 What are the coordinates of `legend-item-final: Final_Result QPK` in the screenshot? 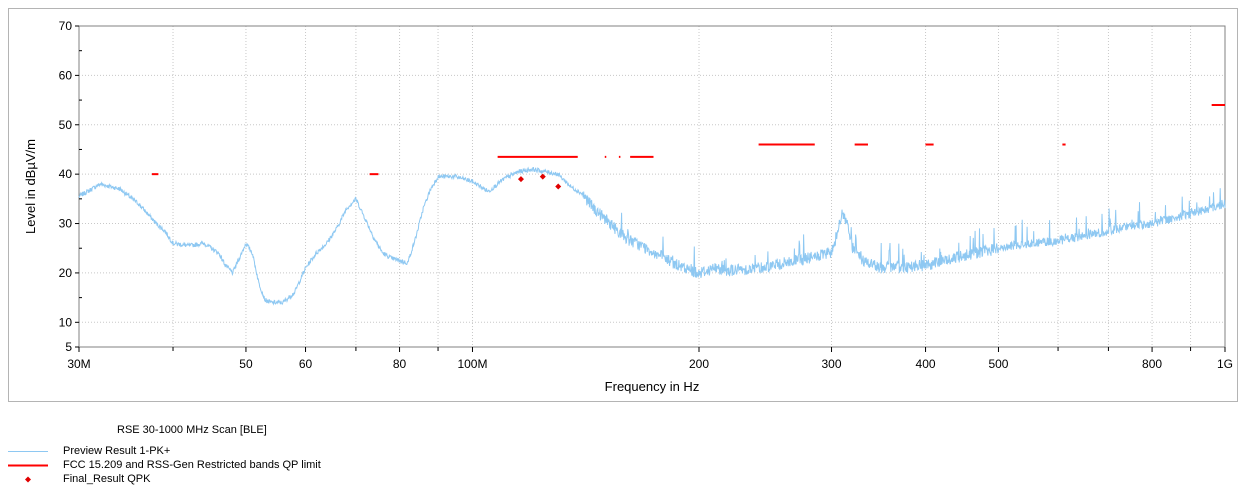 It's located at (300, 479).